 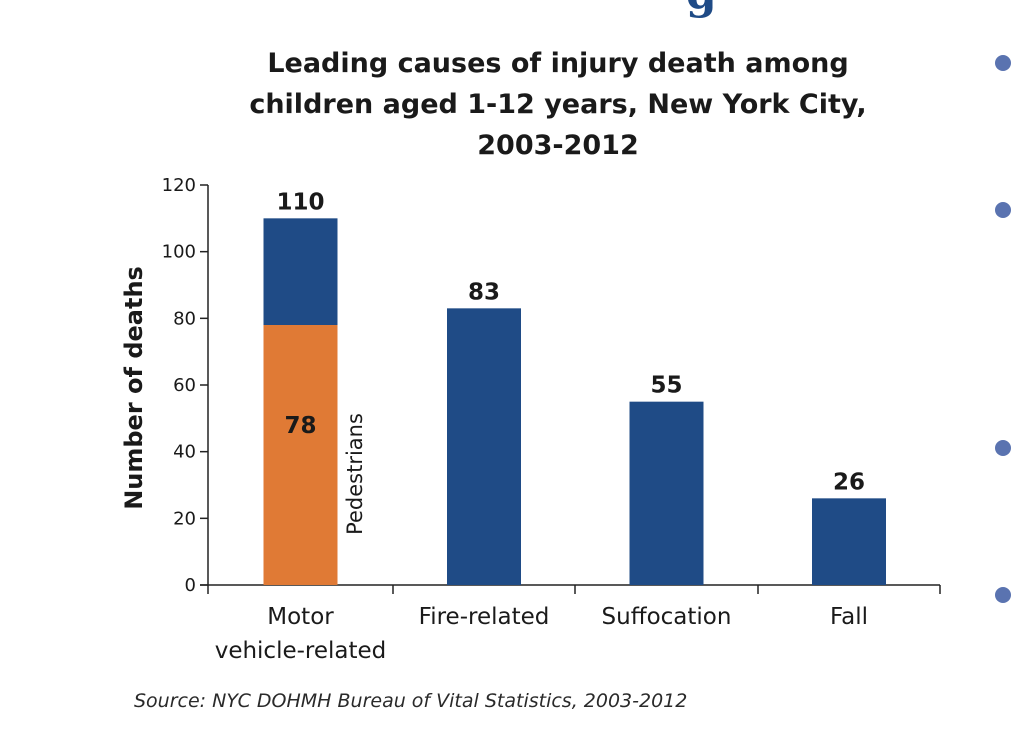 What do you see at coordinates (667, 617) in the screenshot?
I see `x-category-label: Suffocation` at bounding box center [667, 617].